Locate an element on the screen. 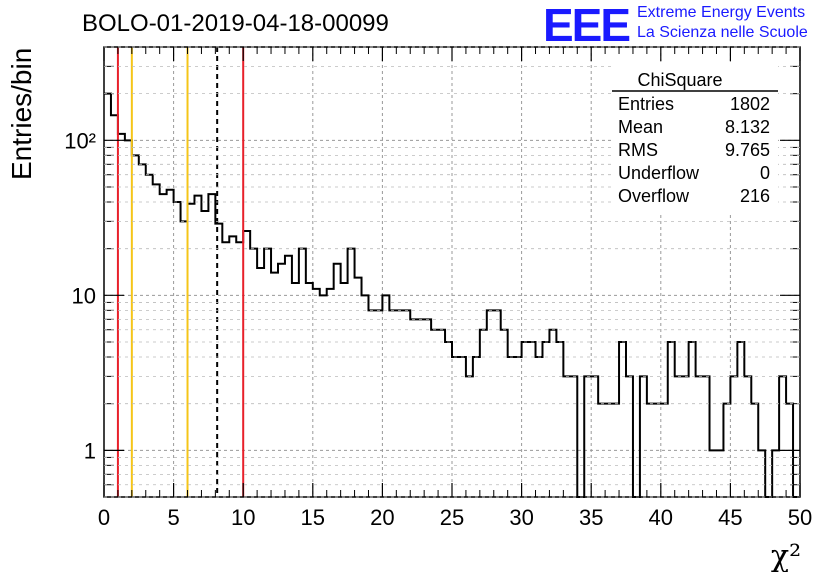 The width and height of the screenshot is (836, 572). x-tick-label: 50 is located at coordinates (800, 517).